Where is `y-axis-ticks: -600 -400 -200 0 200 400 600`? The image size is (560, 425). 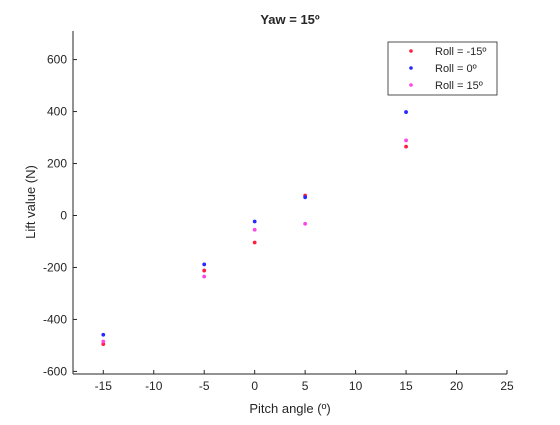 y-axis-ticks: -600 -400 -200 0 200 400 600 is located at coordinates (60, 216).